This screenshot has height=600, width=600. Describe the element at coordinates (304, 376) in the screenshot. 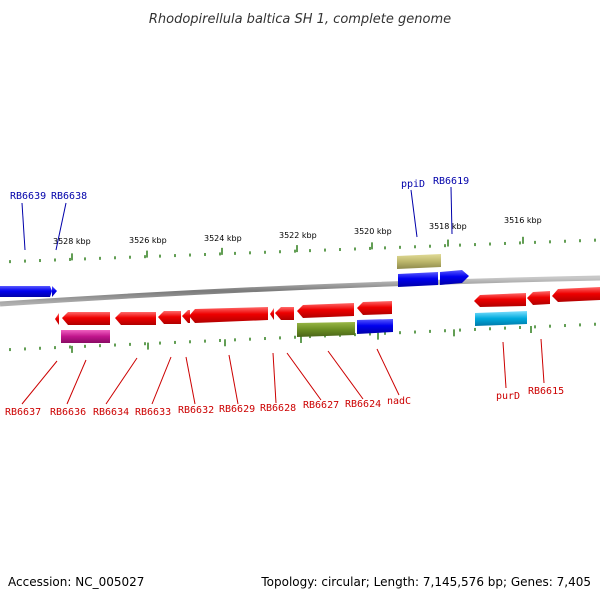

I see `leader-RB6627` at that location.